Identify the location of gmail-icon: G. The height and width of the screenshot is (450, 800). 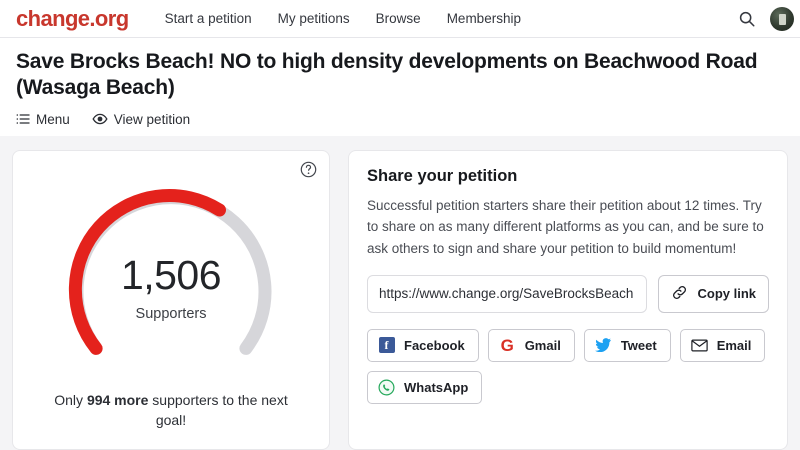
(507, 345).